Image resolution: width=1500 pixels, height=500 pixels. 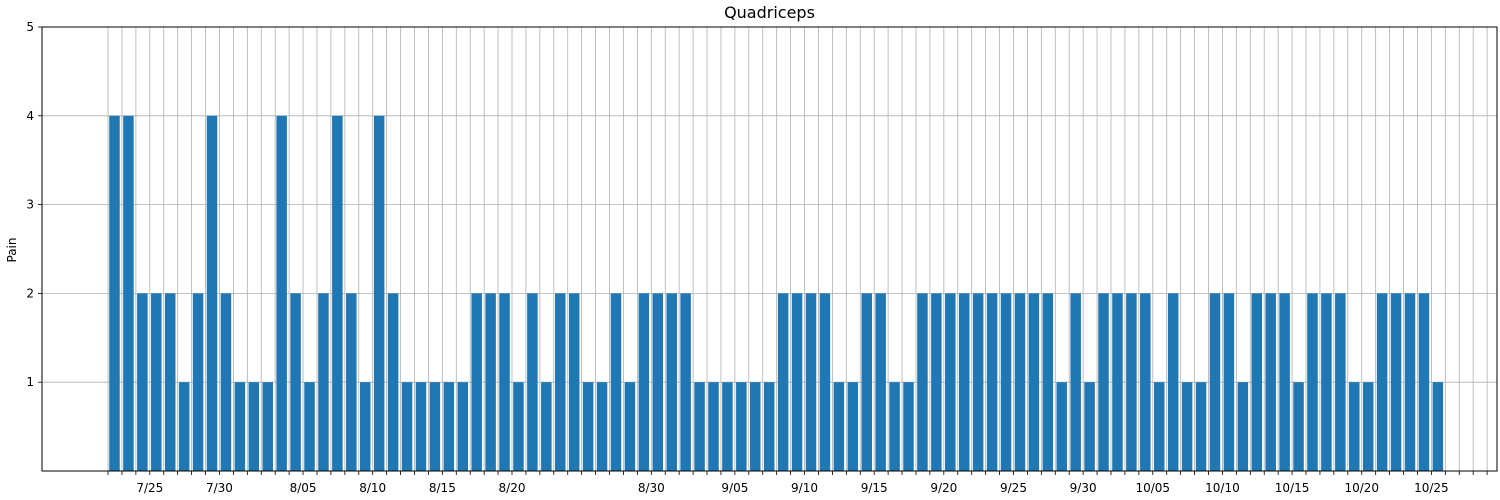 I want to click on y-tick-label: 3, so click(x=30, y=205).